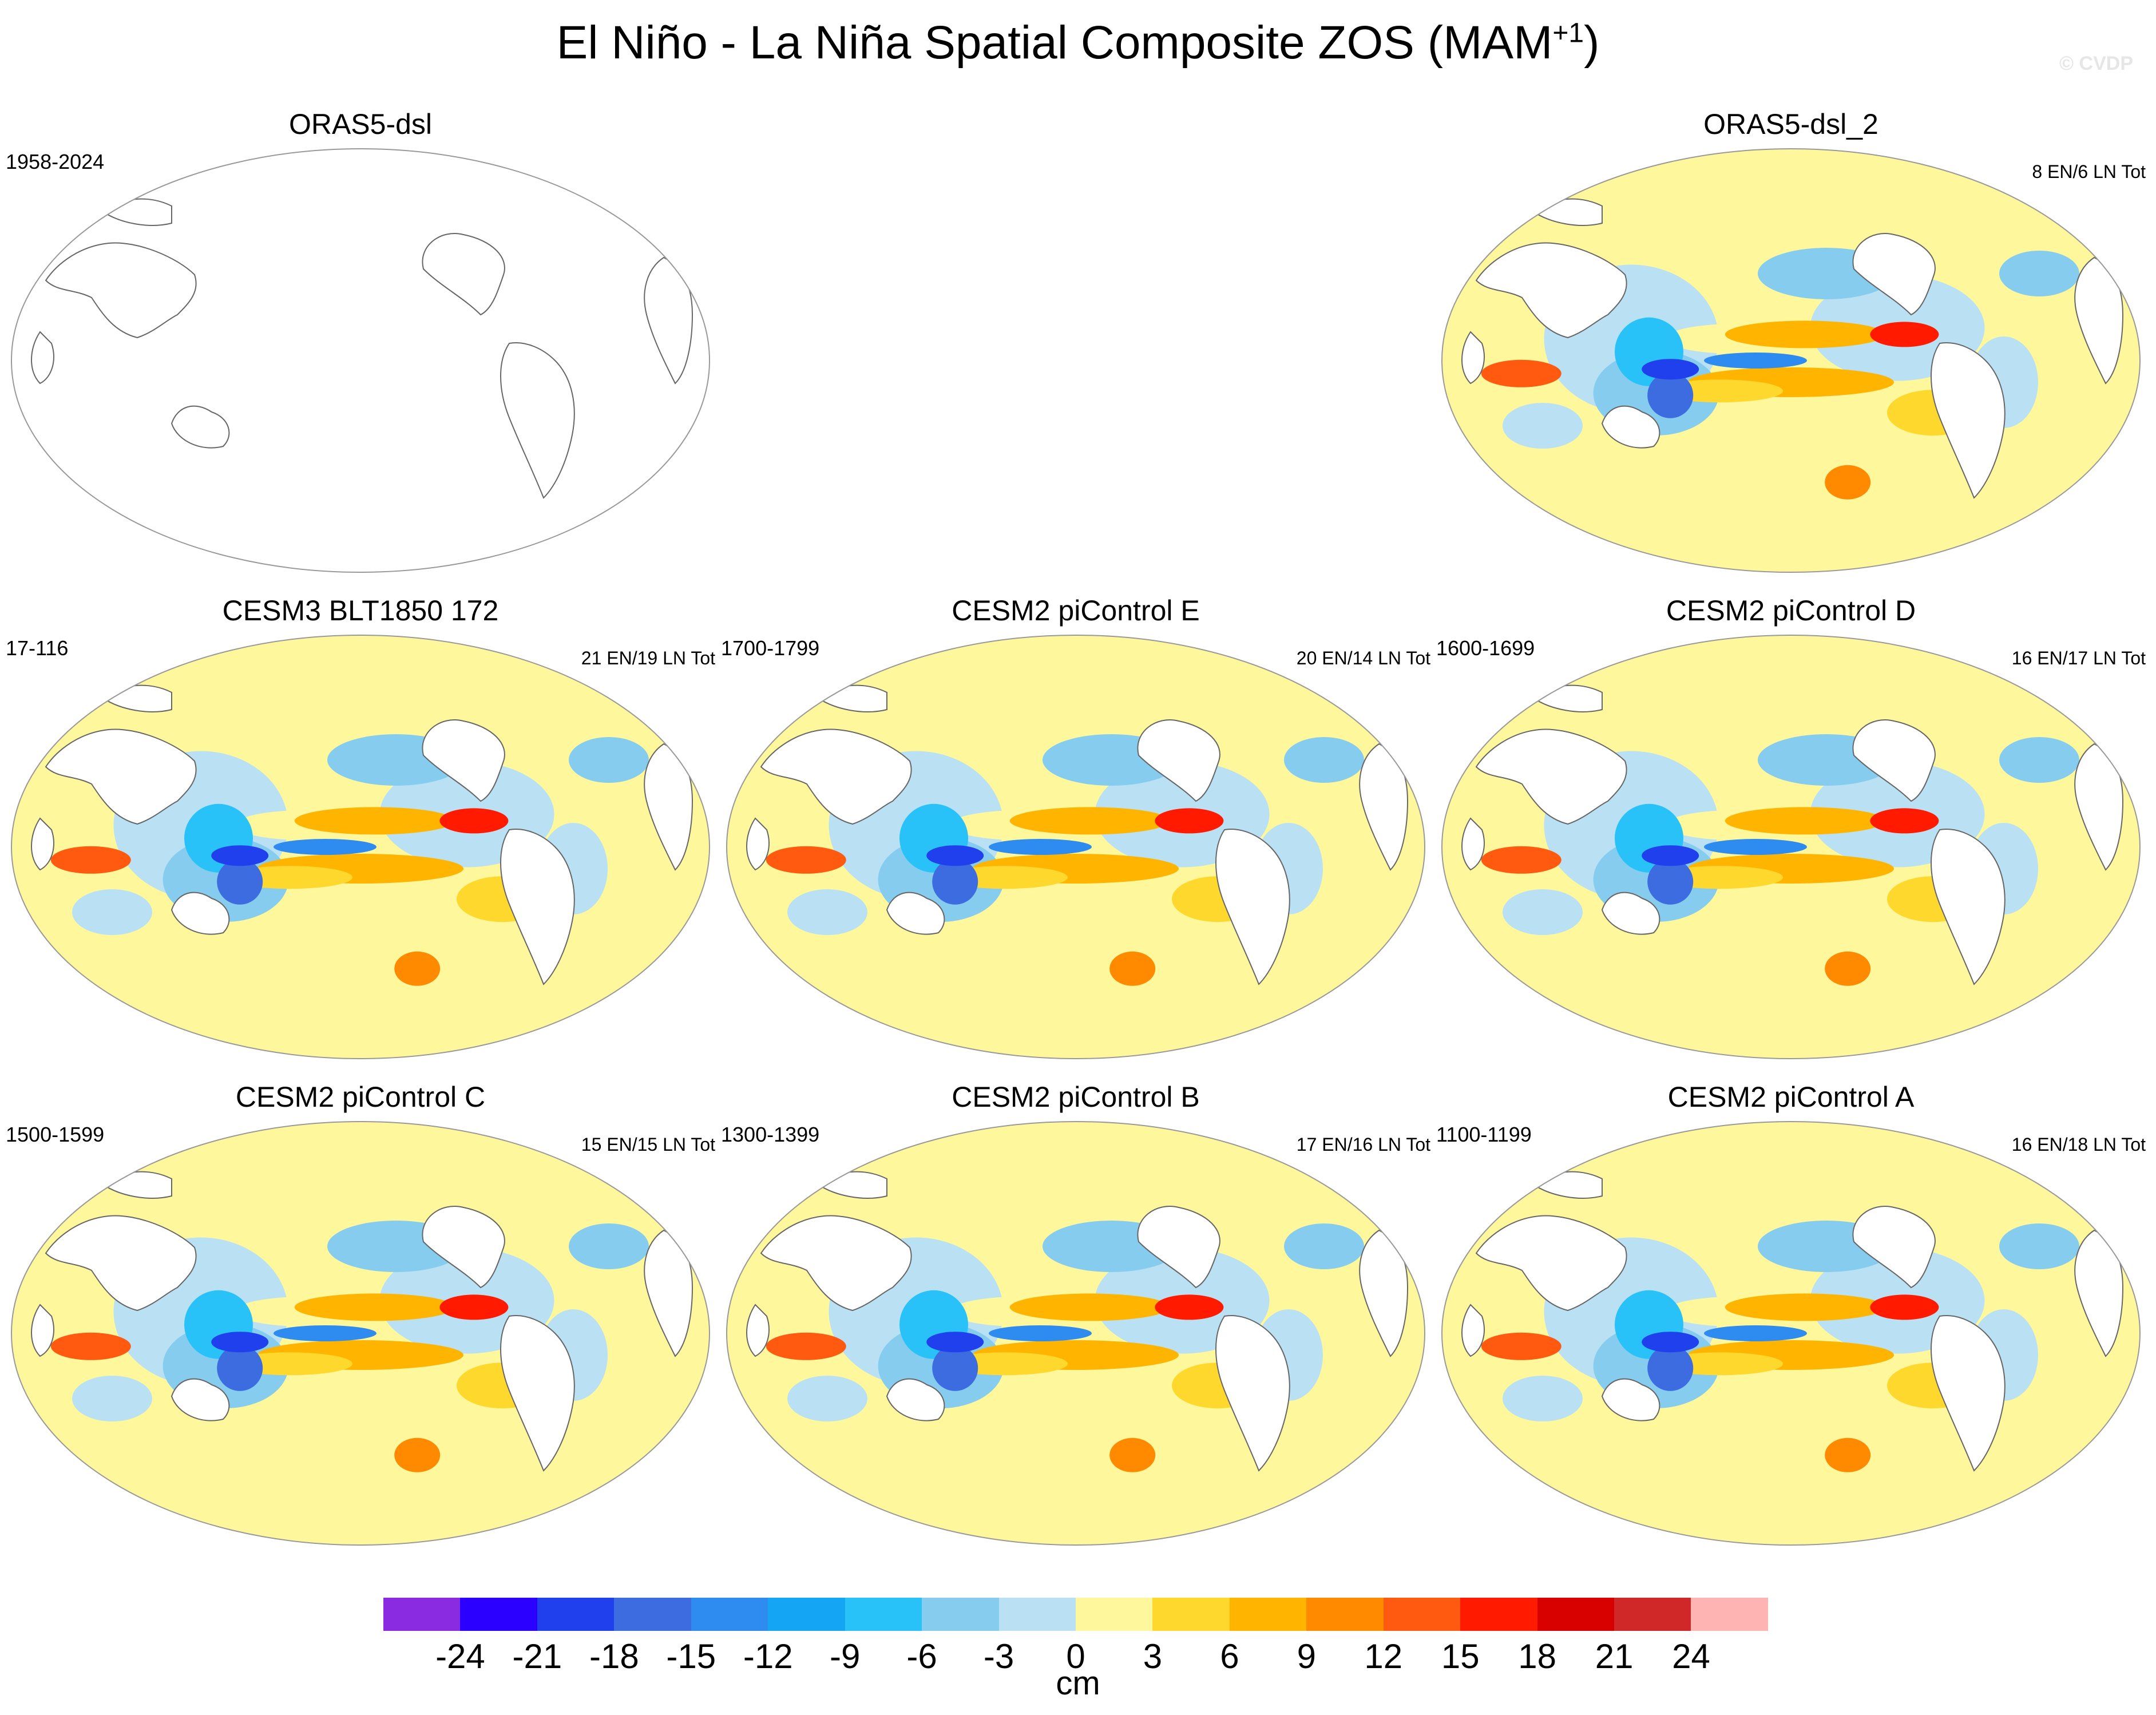 The width and height of the screenshot is (2156, 1715). What do you see at coordinates (55, 1134) in the screenshot?
I see `panel-period: 1500-1599` at bounding box center [55, 1134].